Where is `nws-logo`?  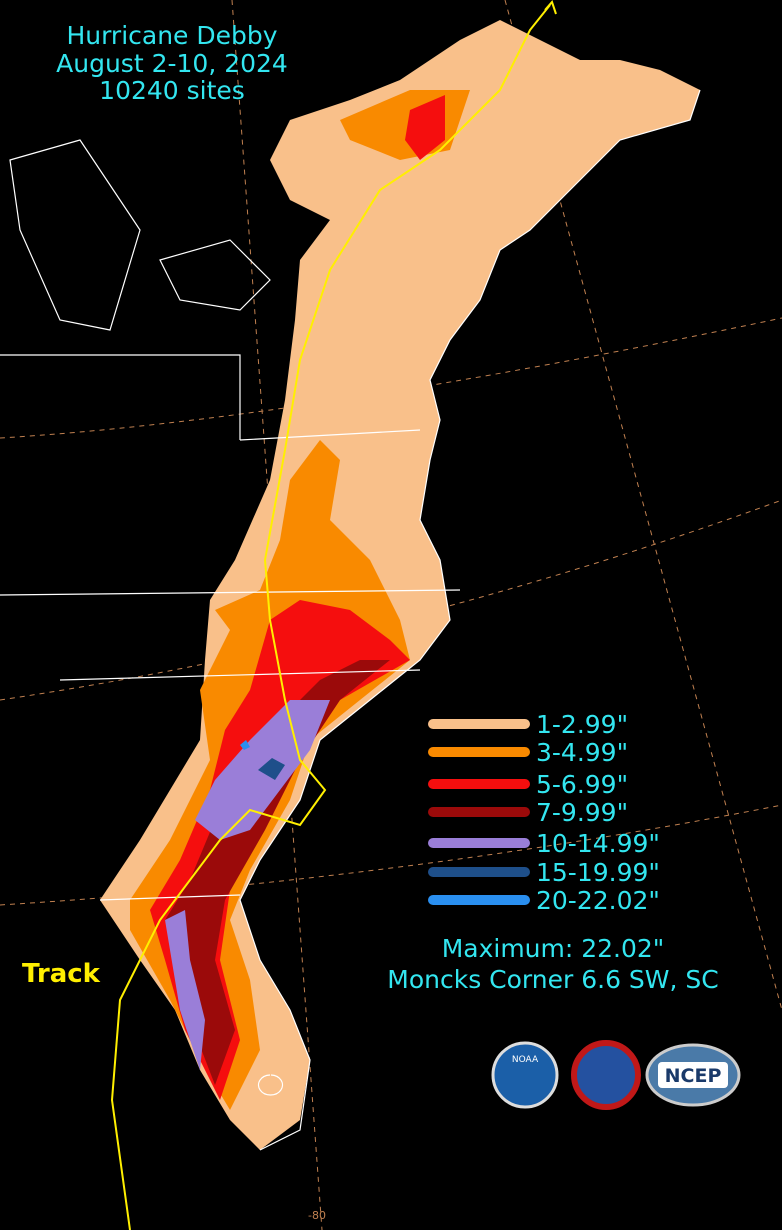
nws-logo is located at coordinates (606, 1075).